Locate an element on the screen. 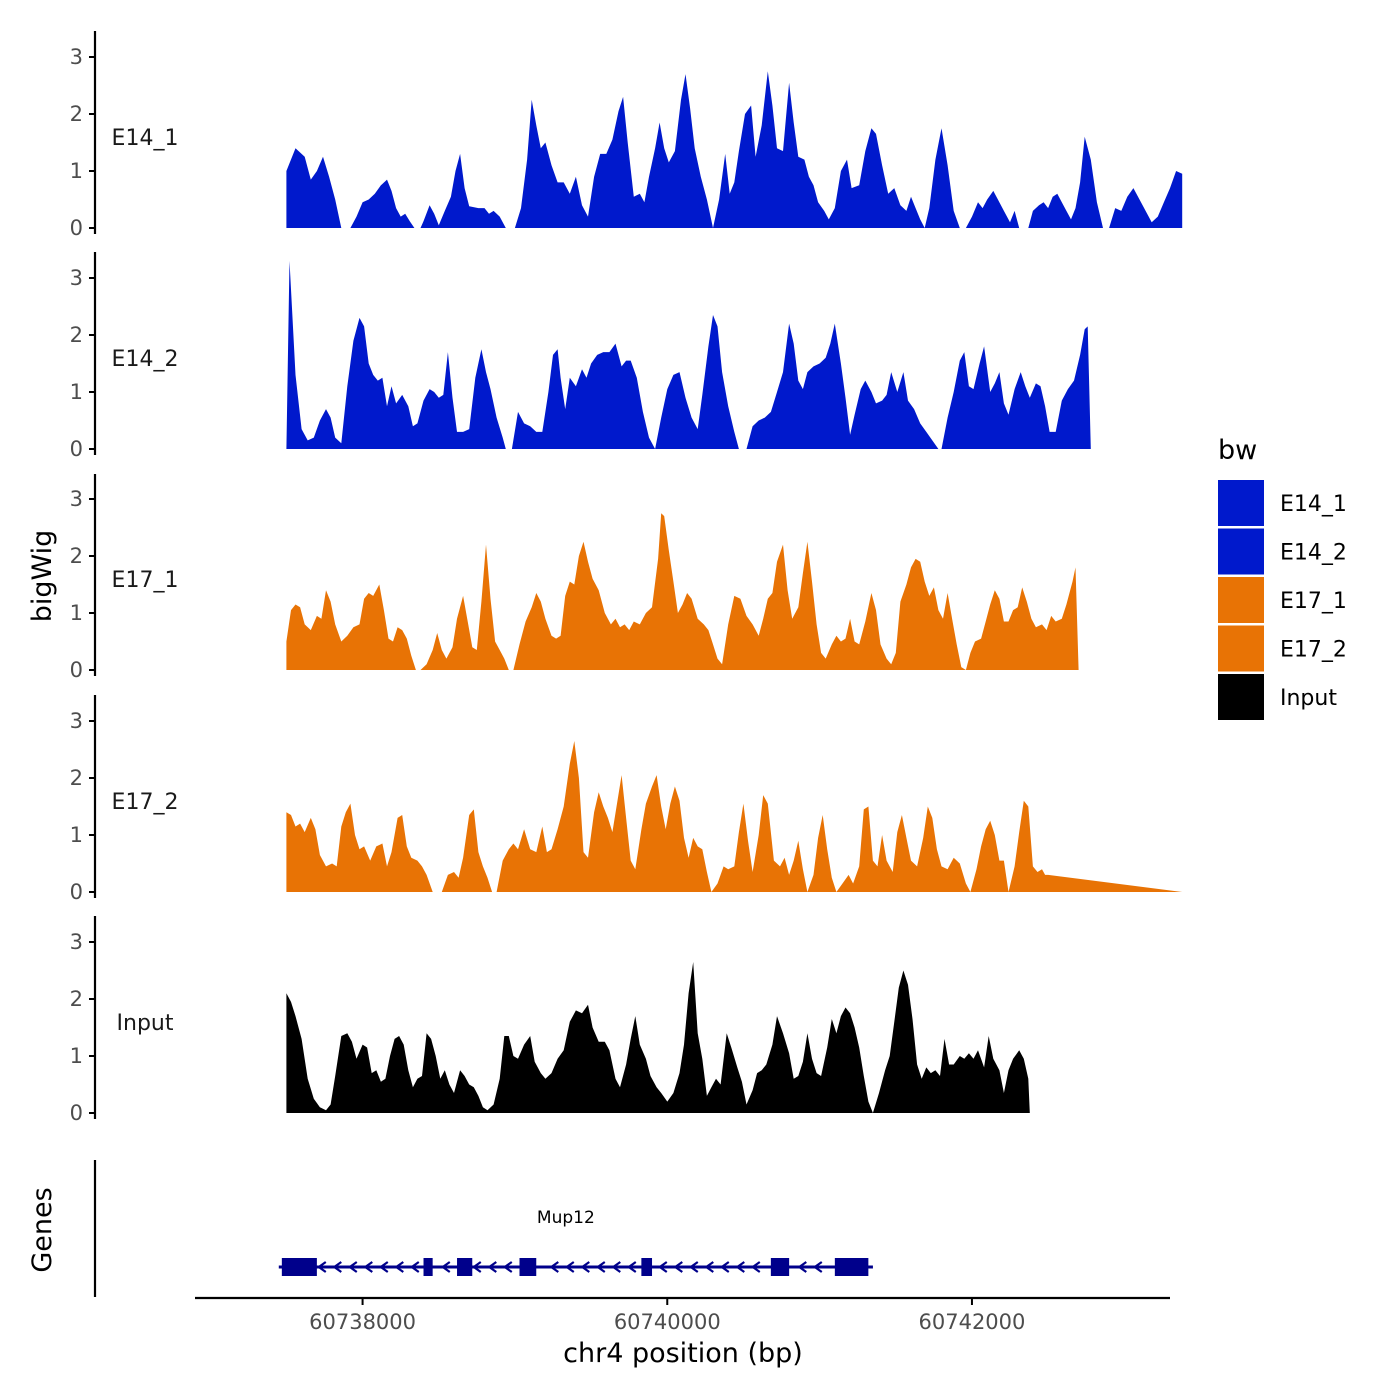 The width and height of the screenshot is (1400, 1400). track-label: E14_2 is located at coordinates (145, 359).